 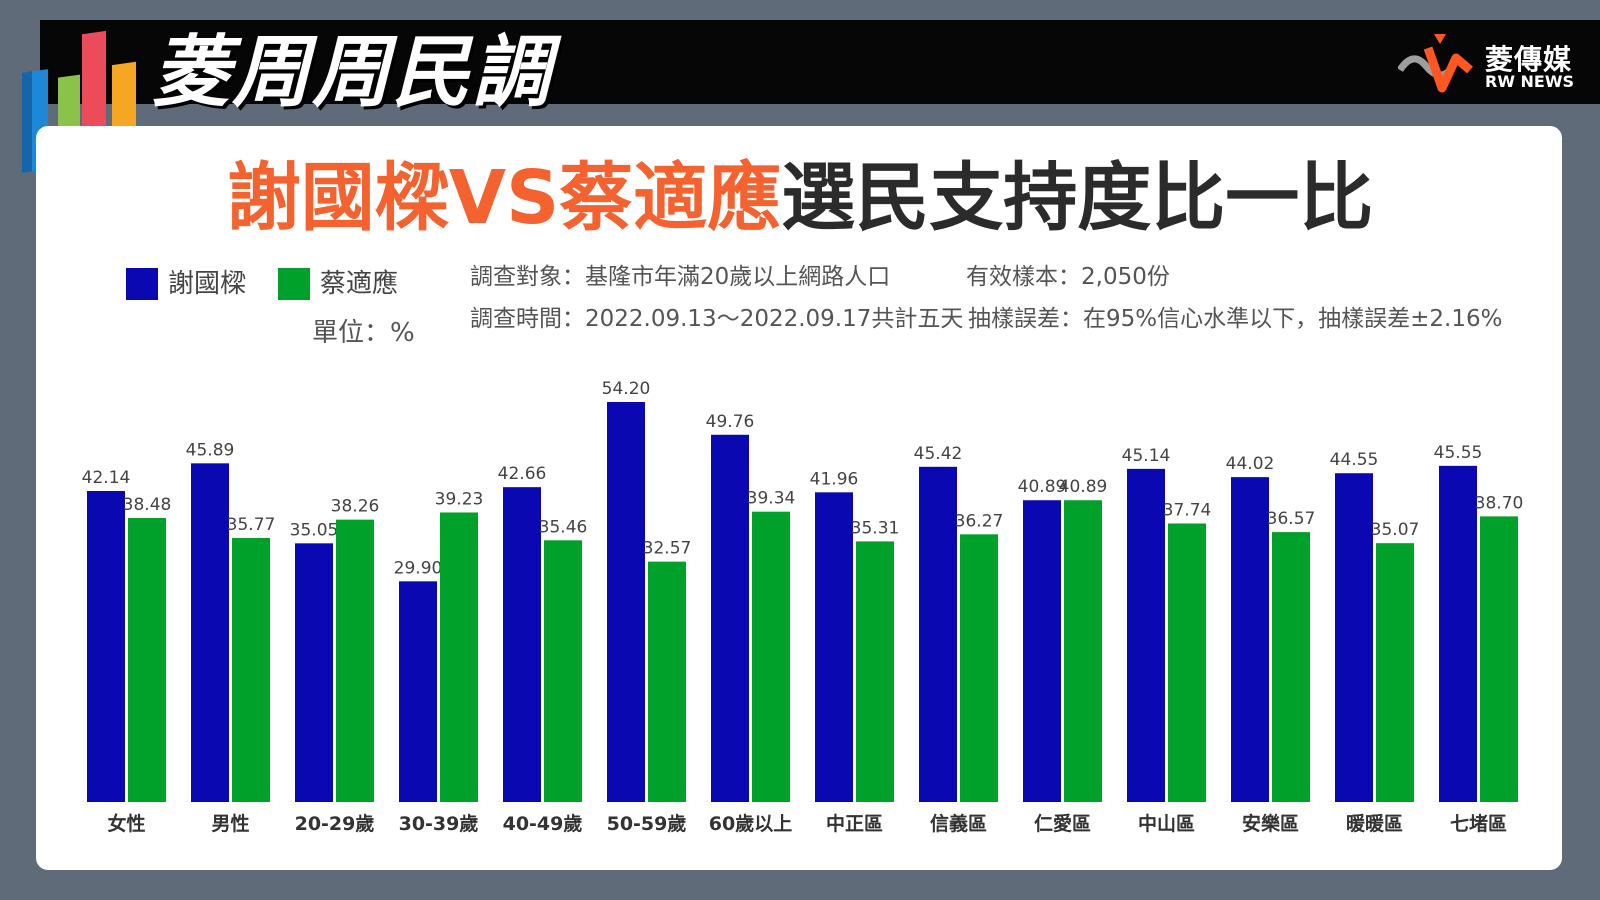 I want to click on category-label-7: 中正區, so click(x=854, y=823).